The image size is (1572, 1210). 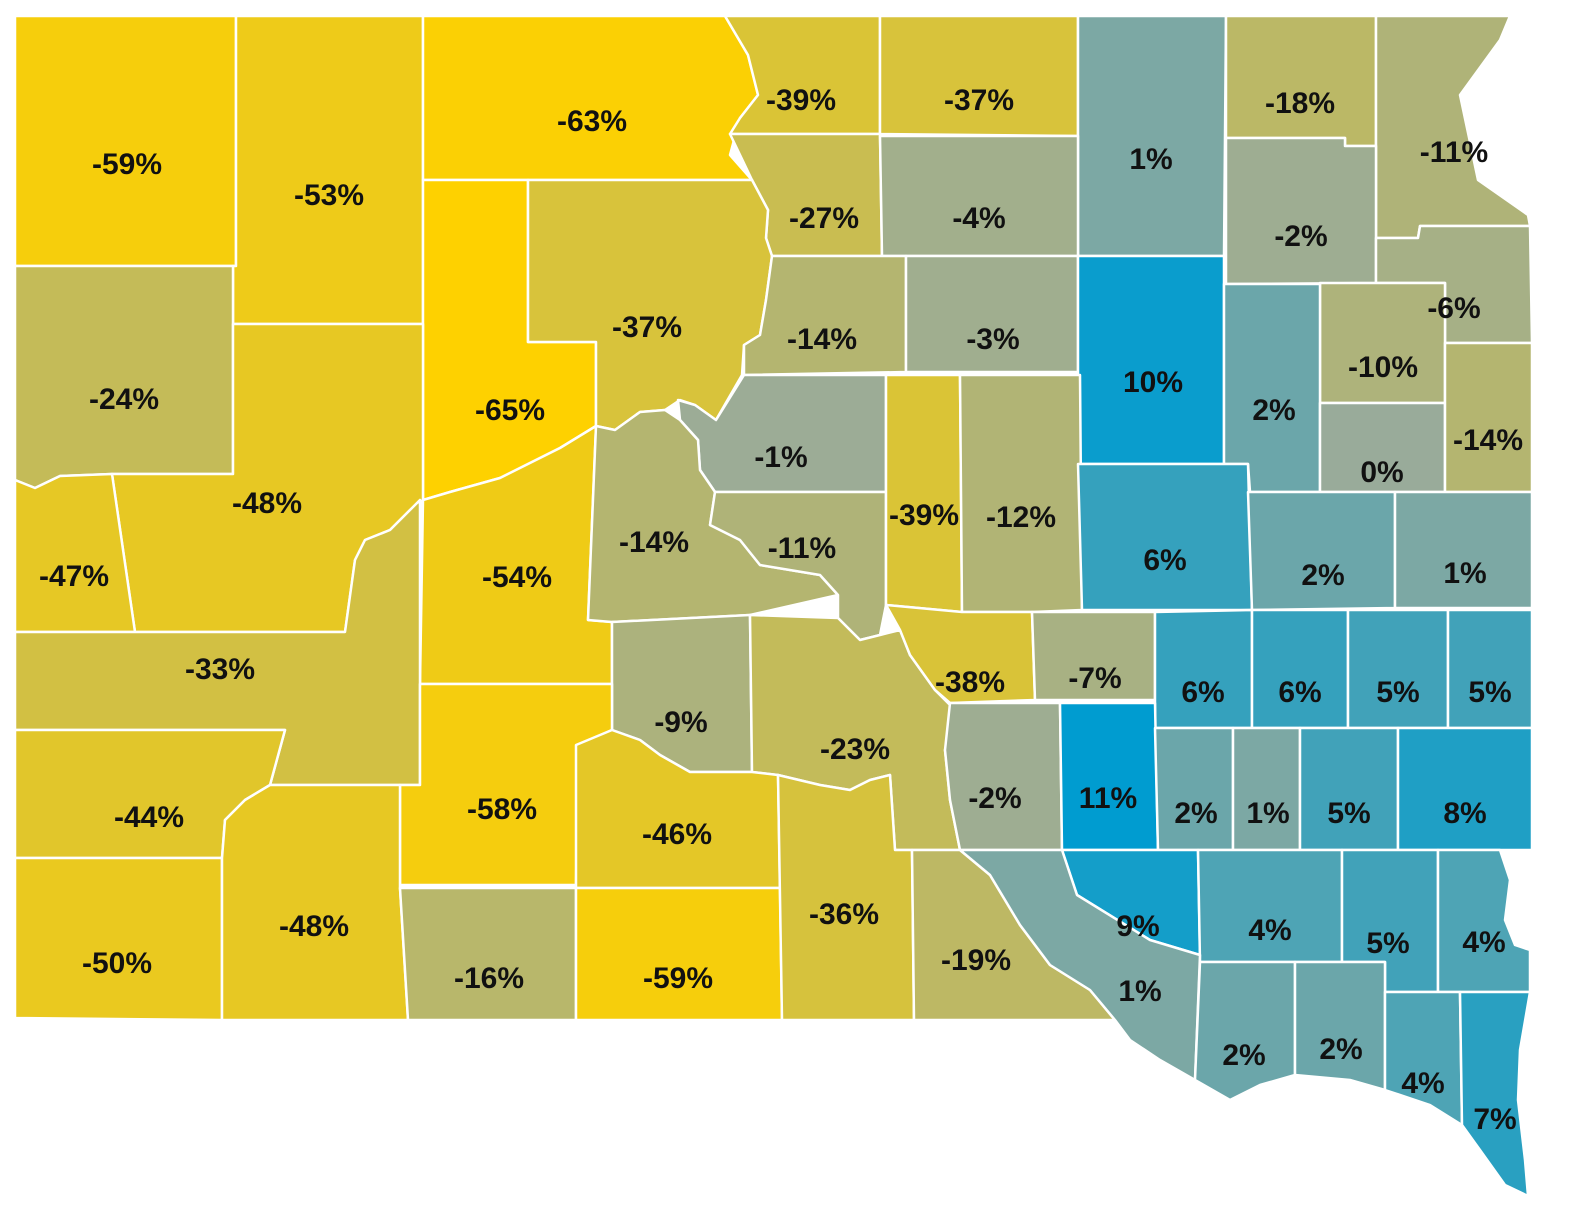 I want to click on county-region-c17, so click(x=1151, y=360).